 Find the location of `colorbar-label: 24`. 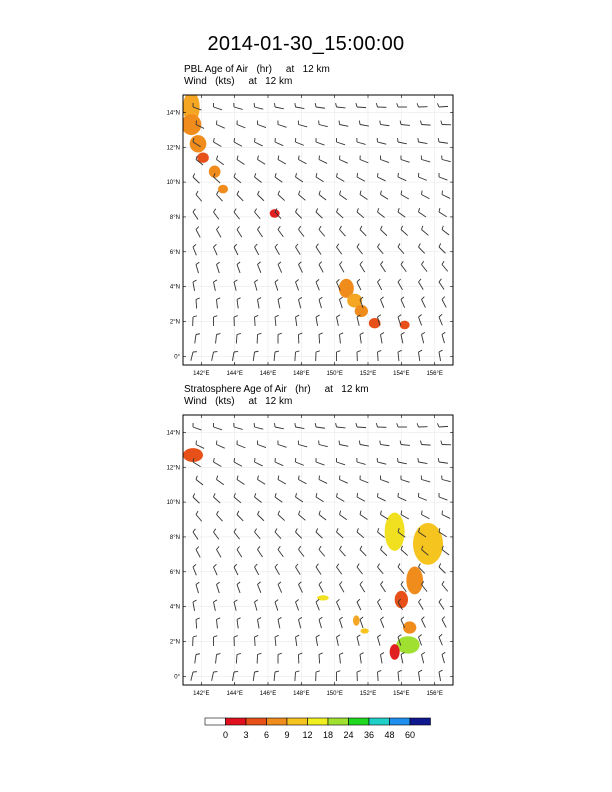

colorbar-label: 24 is located at coordinates (348, 735).